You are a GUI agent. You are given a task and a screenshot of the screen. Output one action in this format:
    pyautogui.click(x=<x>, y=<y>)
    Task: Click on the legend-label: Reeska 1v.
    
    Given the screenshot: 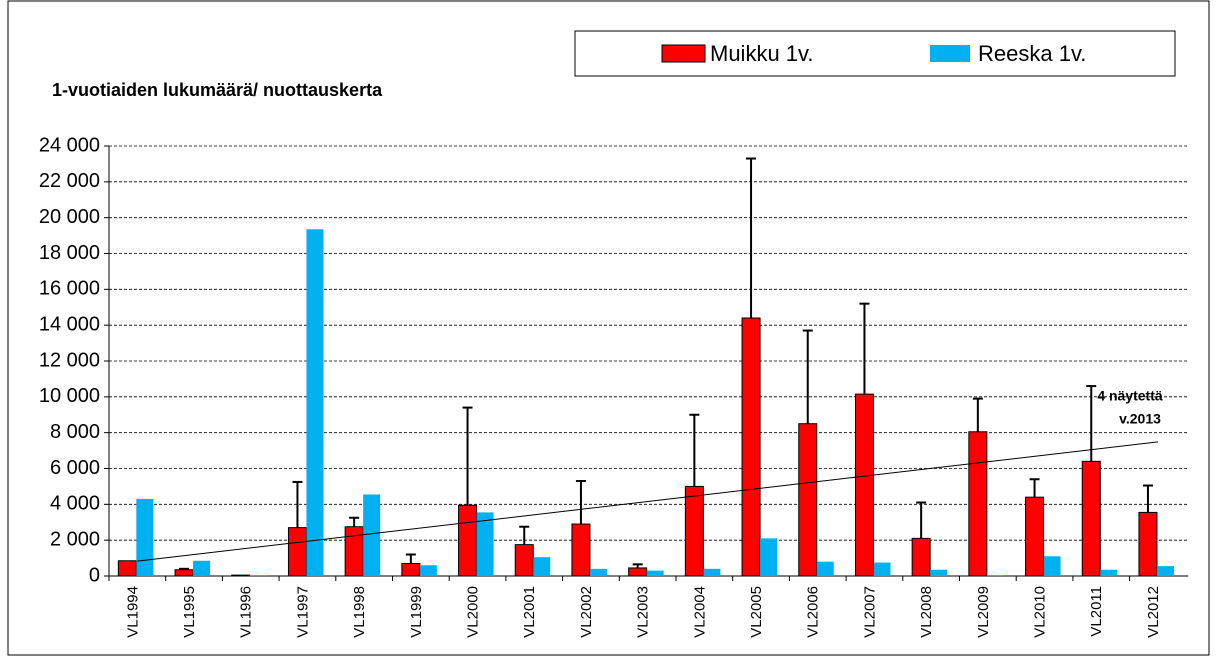 What is the action you would take?
    pyautogui.click(x=1032, y=53)
    